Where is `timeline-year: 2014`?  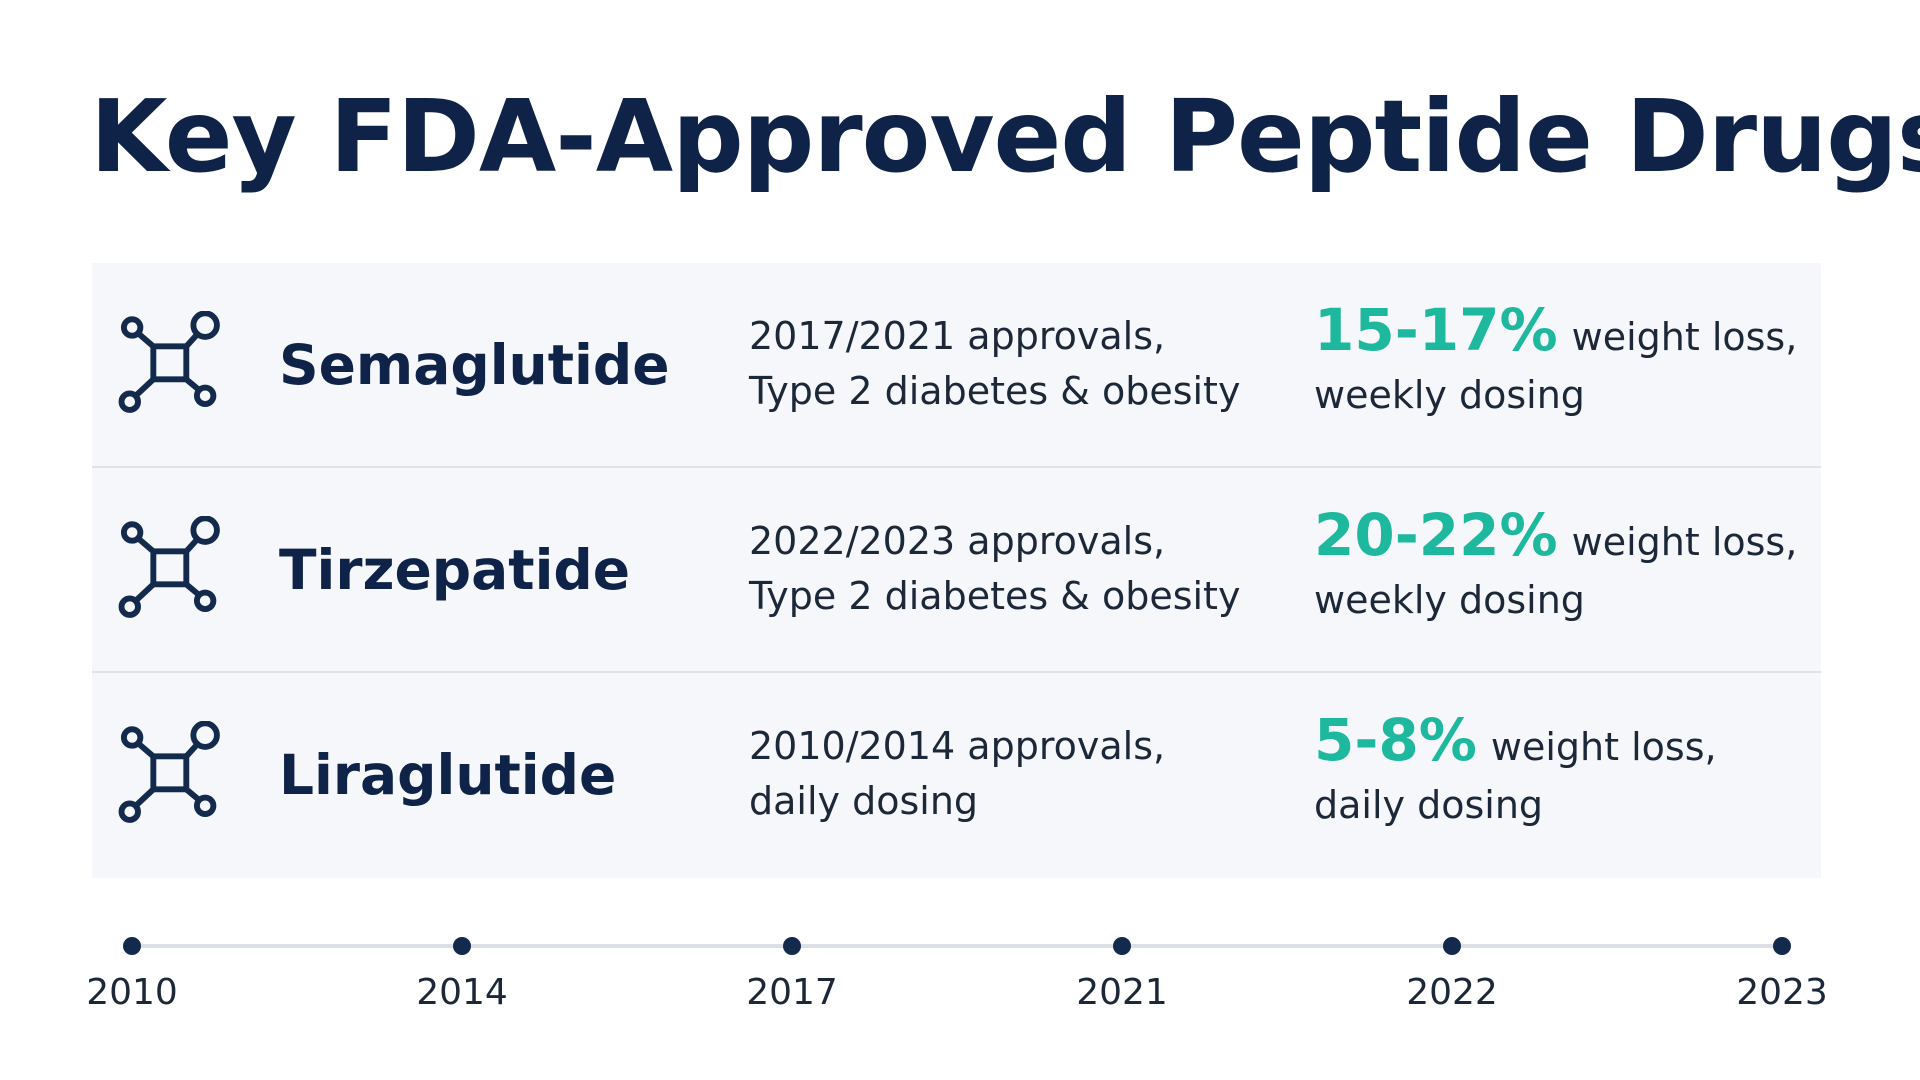
timeline-year: 2014 is located at coordinates (462, 992).